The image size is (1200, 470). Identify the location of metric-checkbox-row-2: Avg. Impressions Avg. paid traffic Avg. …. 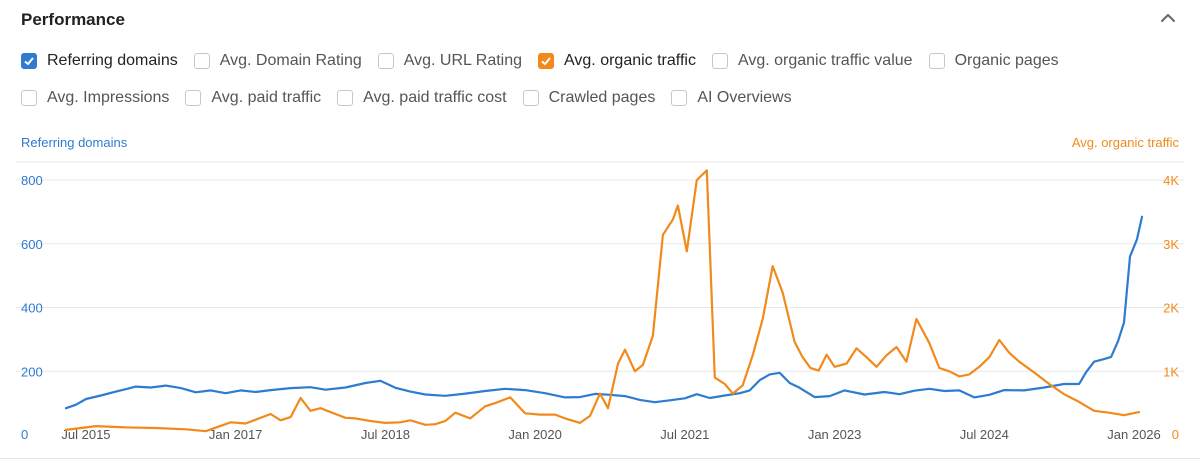
(414, 98).